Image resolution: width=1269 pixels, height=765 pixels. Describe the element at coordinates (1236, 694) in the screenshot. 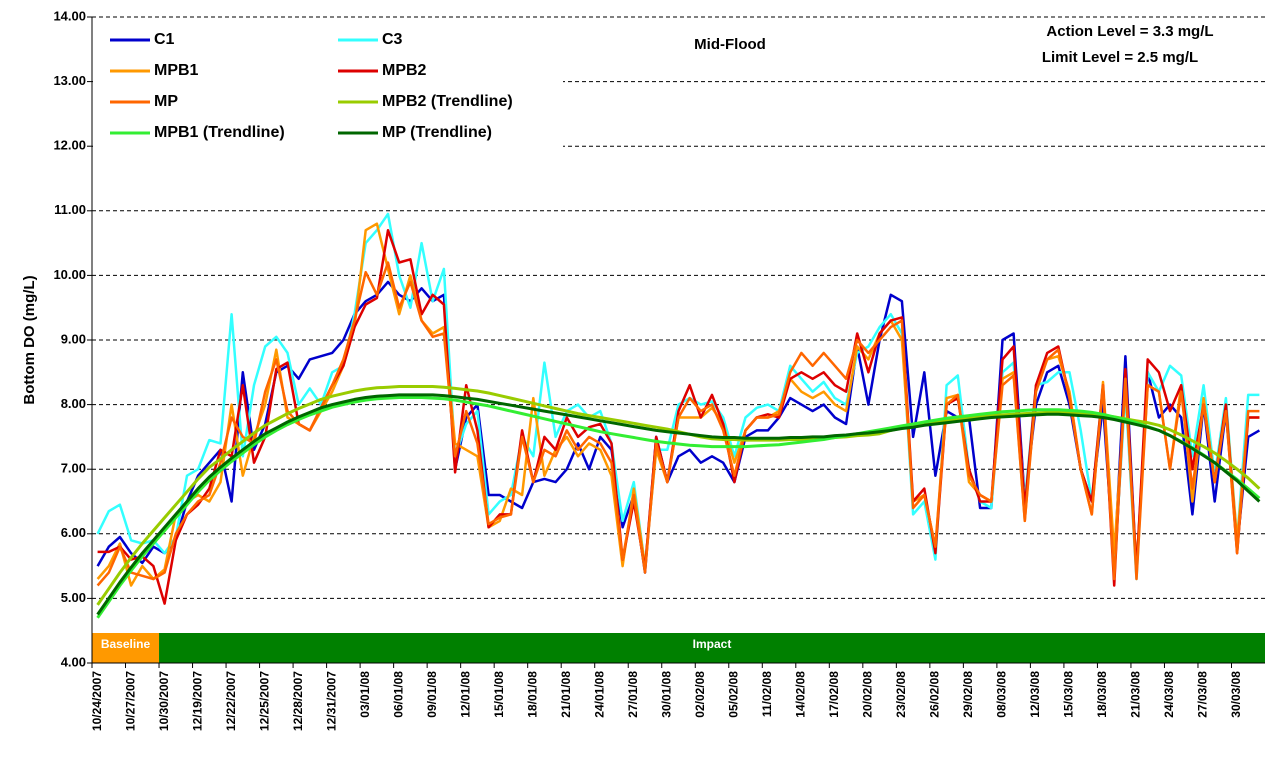

I see `x-tick-label: 30/03/08` at that location.